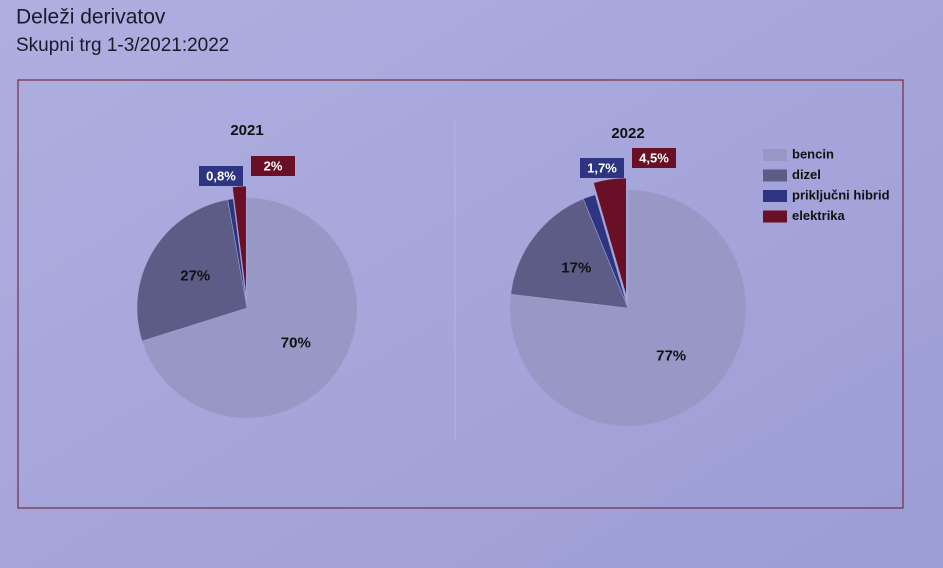  I want to click on value-label: 1,7%, so click(602, 167).